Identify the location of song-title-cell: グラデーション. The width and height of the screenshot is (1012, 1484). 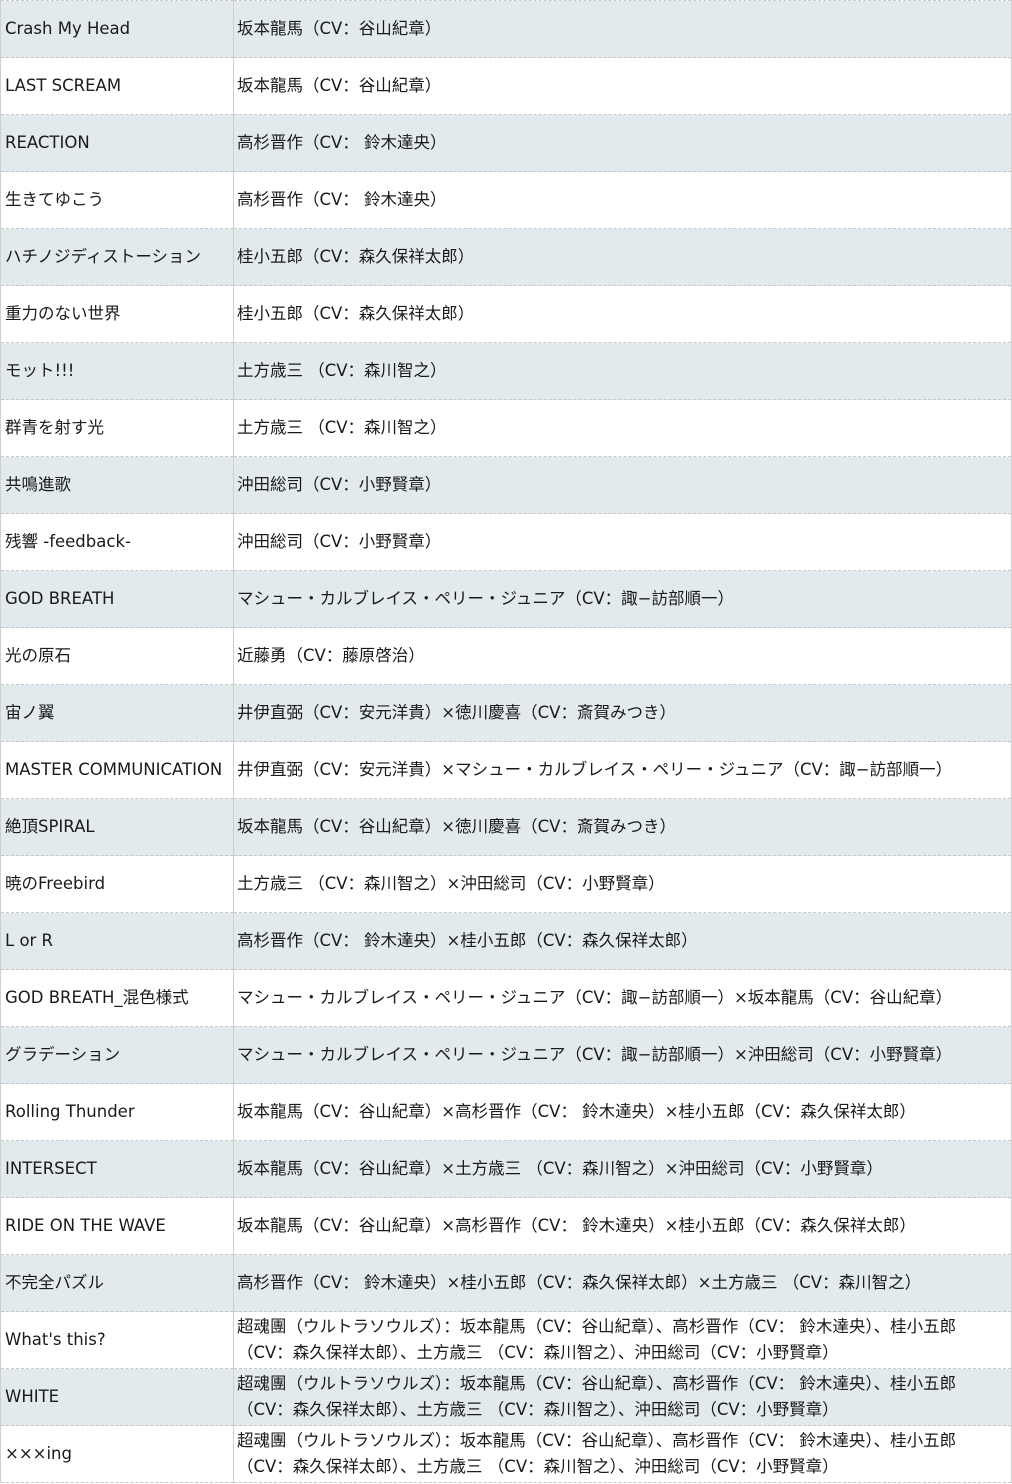
(117, 1055).